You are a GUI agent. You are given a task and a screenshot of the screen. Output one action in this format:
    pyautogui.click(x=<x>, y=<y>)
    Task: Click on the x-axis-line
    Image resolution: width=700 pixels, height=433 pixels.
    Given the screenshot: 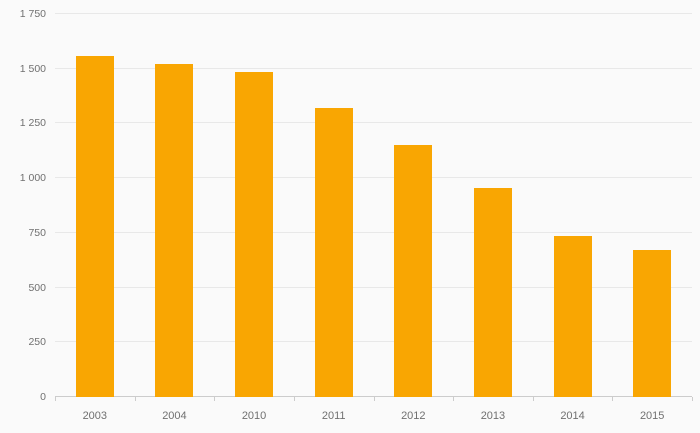 What is the action you would take?
    pyautogui.click(x=373, y=396)
    